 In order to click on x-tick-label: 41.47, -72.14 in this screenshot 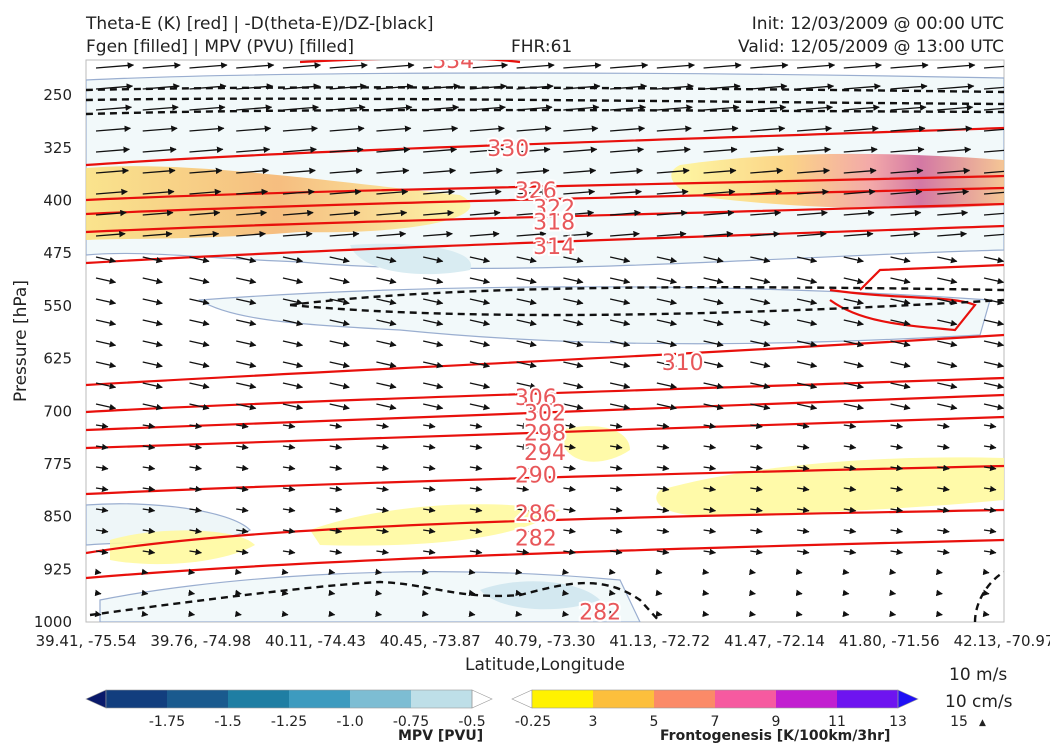, I will do `click(774, 641)`.